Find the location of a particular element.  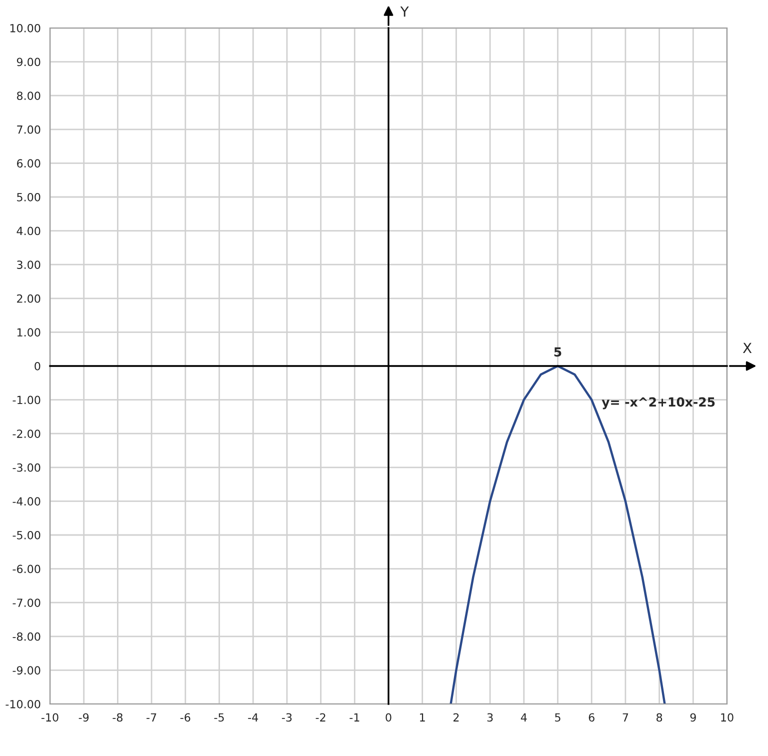

y-tick-label: 7.00 is located at coordinates (28, 129).